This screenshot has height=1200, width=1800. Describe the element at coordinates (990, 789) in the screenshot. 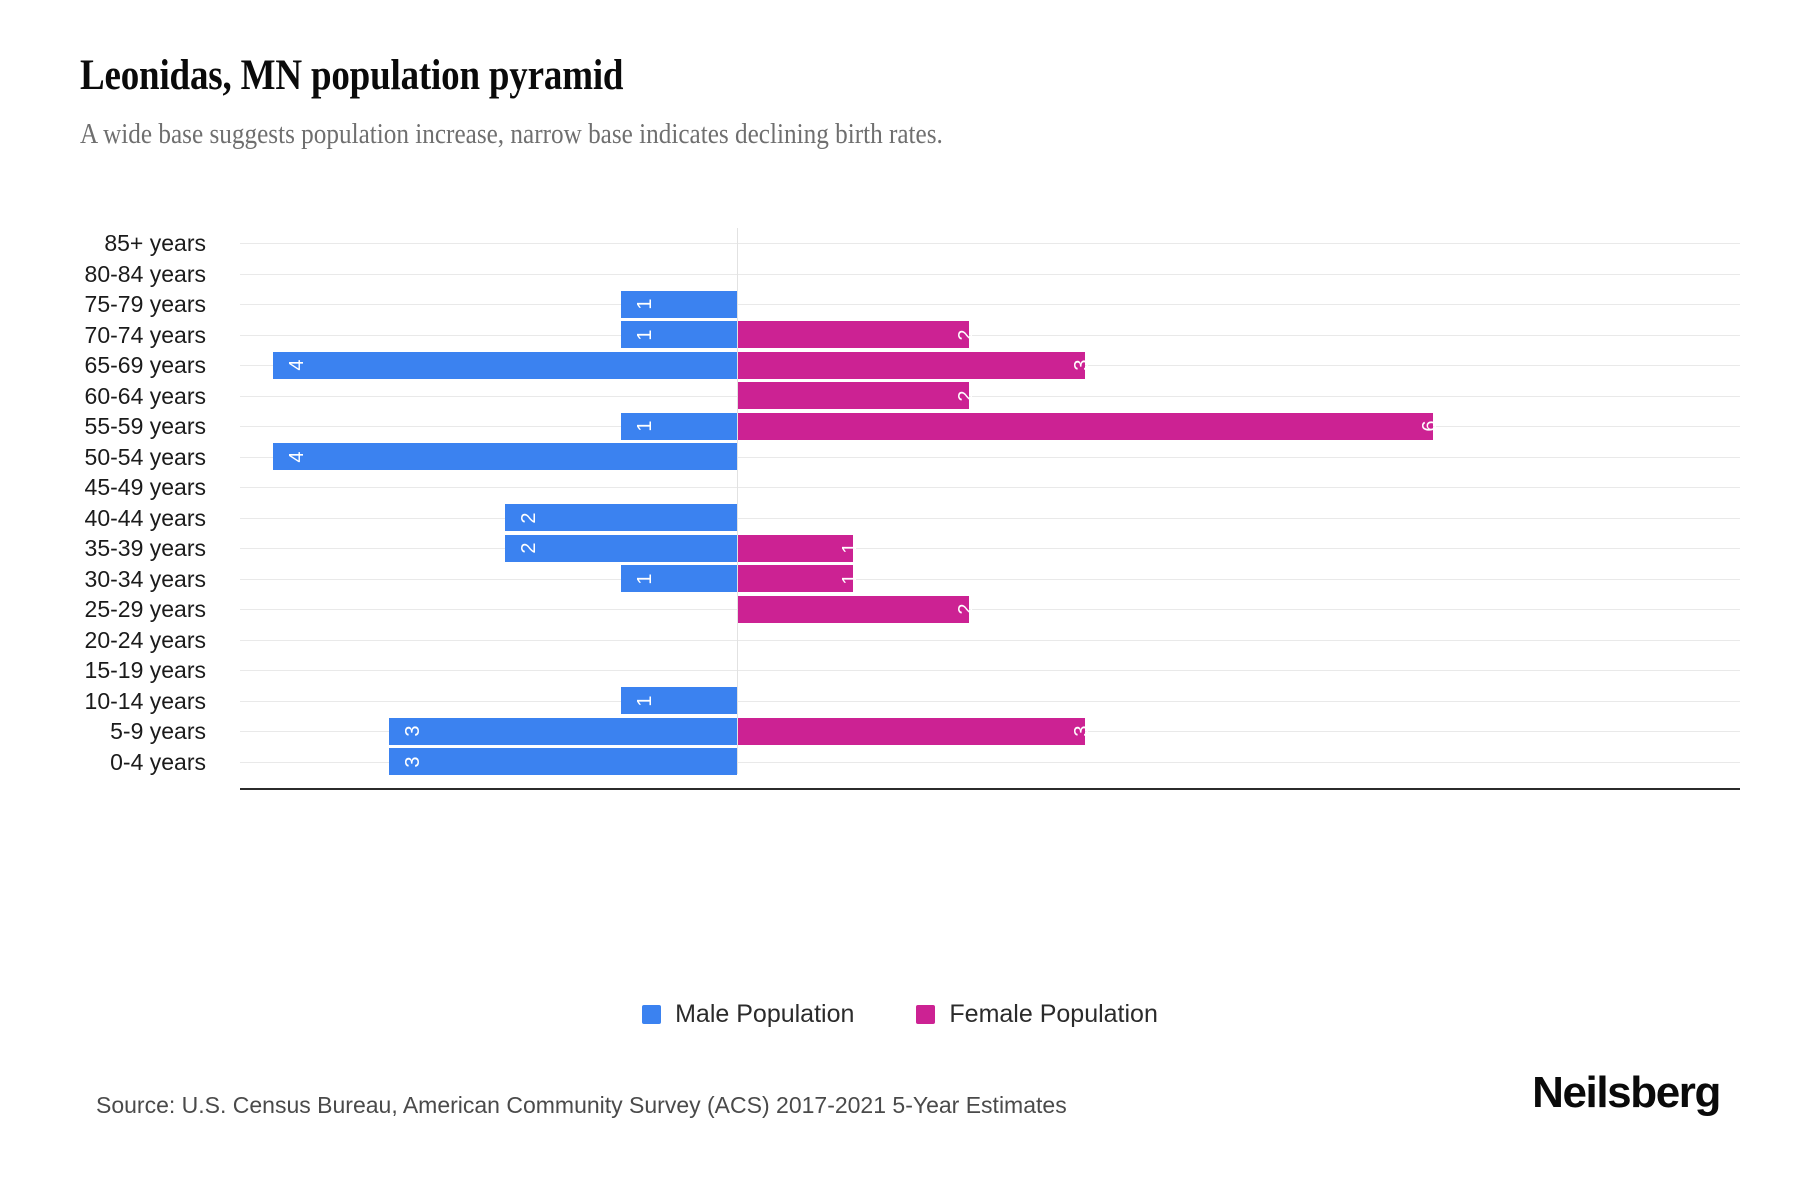

I see `x-axis-baseline` at that location.